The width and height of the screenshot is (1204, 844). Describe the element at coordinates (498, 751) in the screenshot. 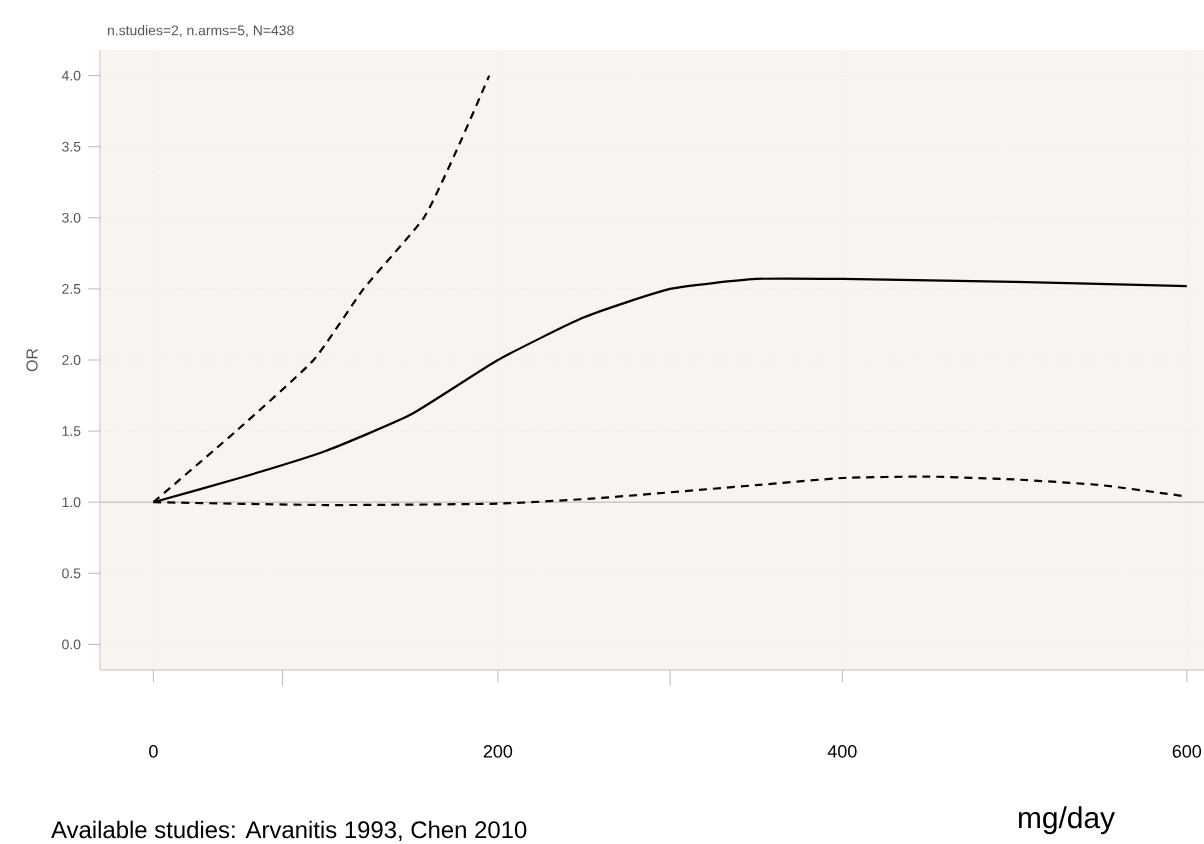

I see `x-tick-label: 200` at that location.